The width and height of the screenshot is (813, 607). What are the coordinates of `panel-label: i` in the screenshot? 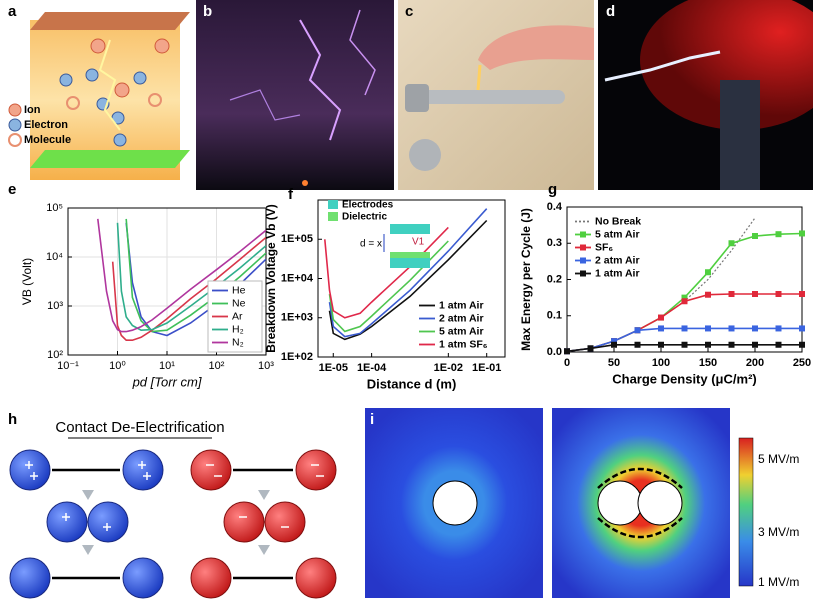 It's located at (372, 419).